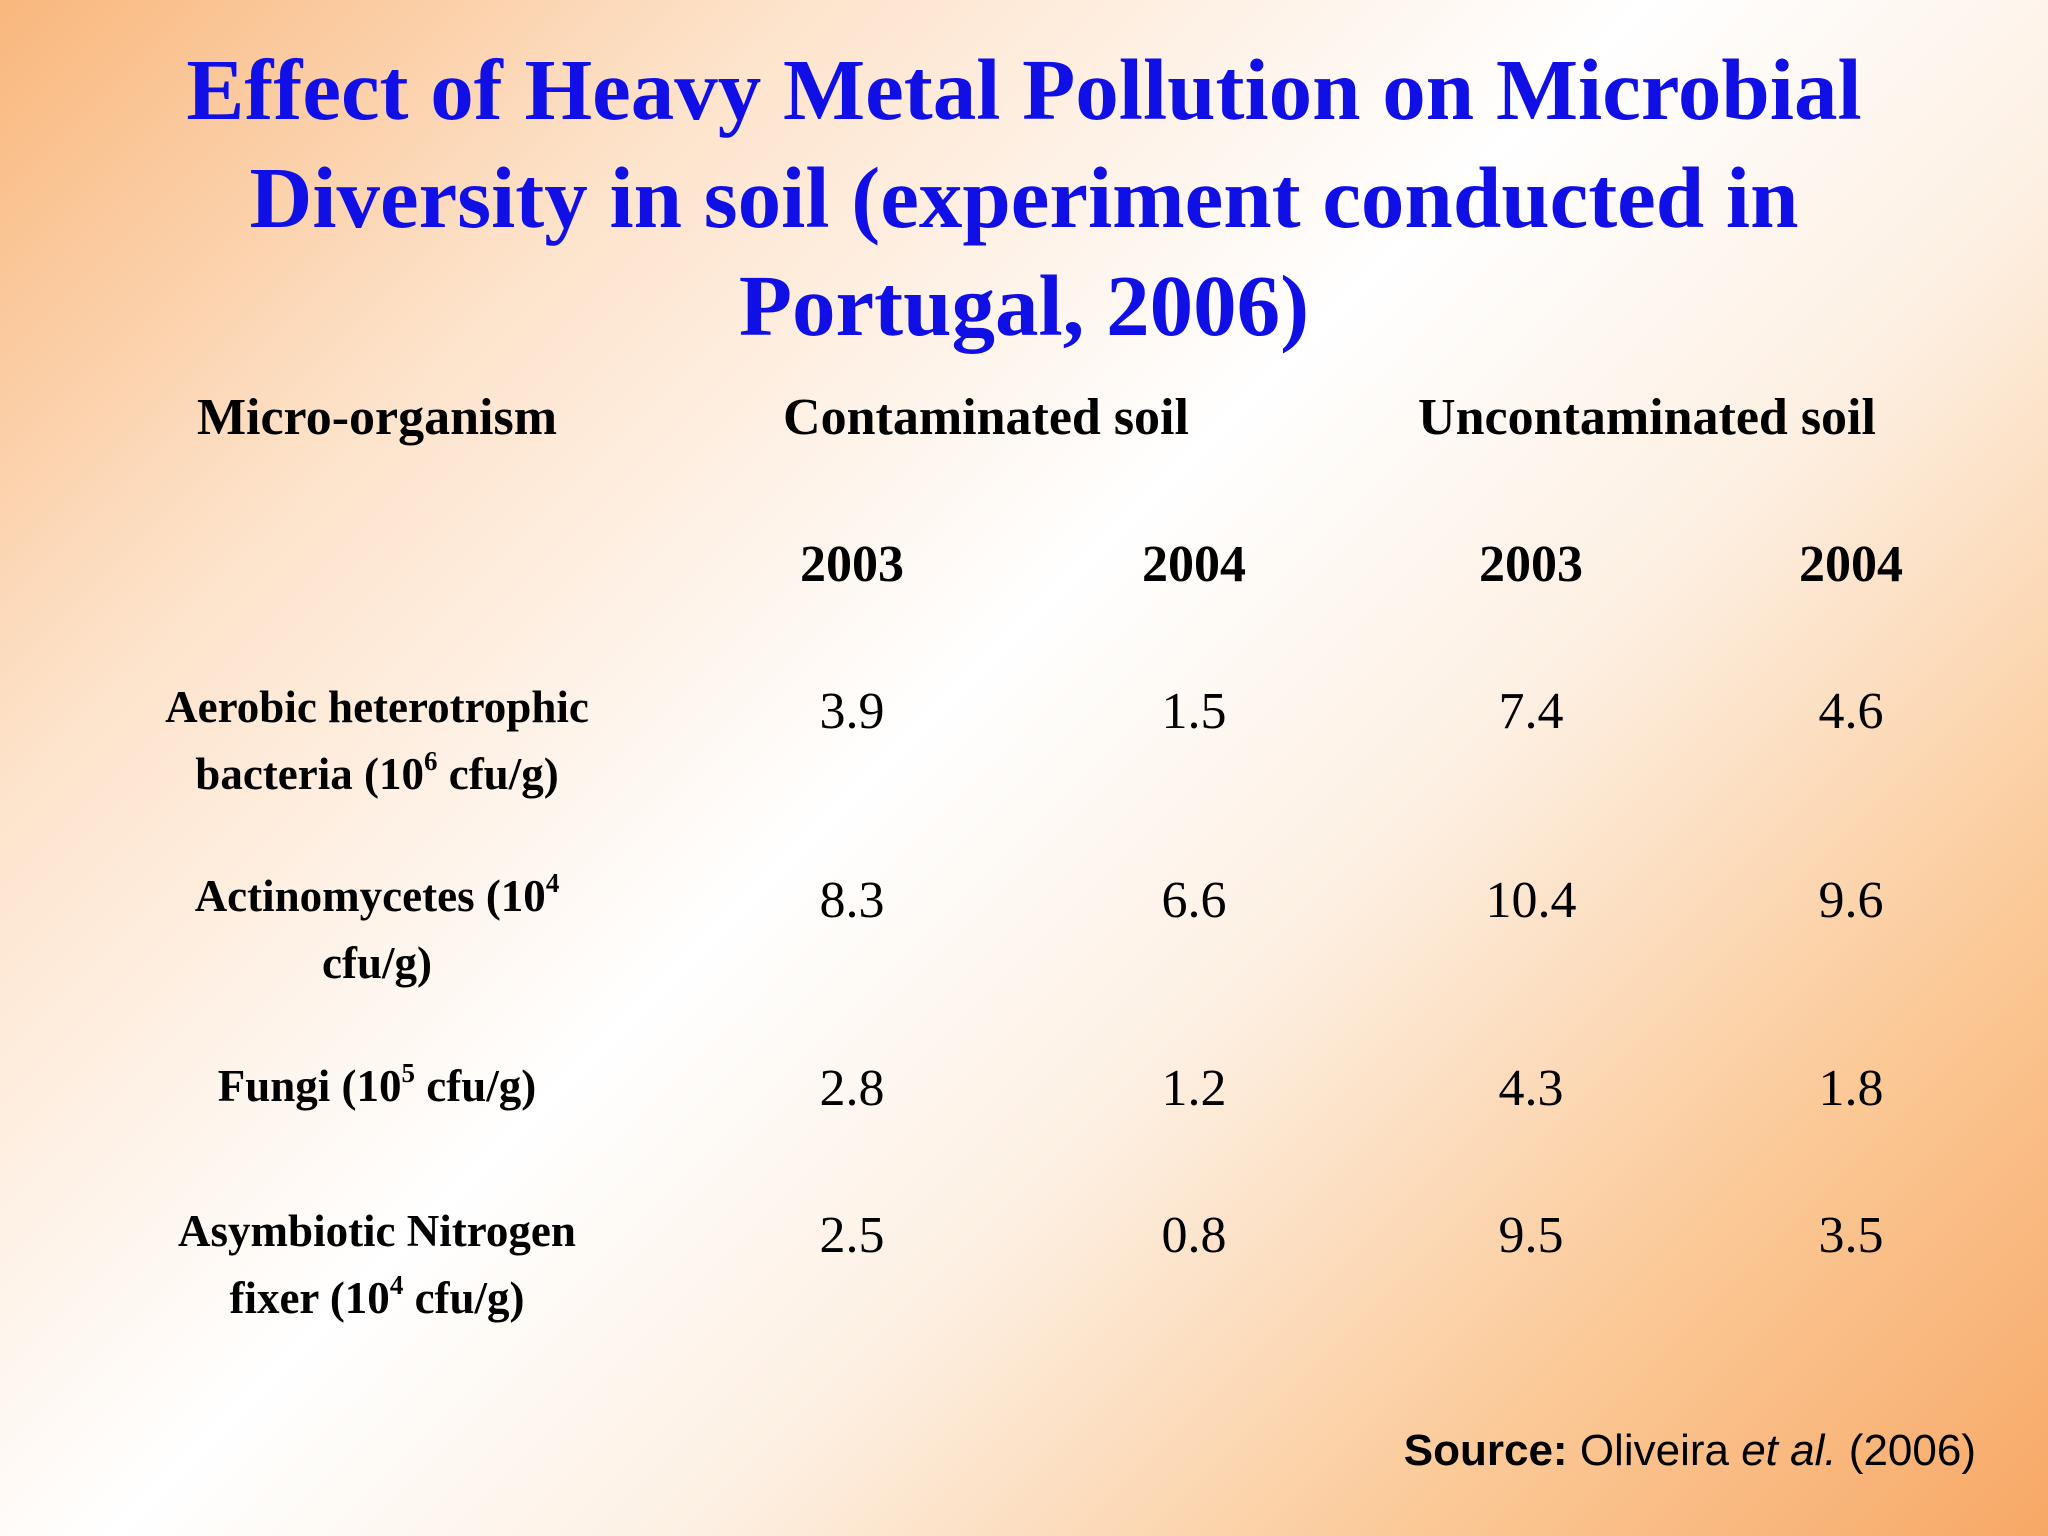  What do you see at coordinates (377, 1264) in the screenshot?
I see `row-label-nitrogen-fixer: Asymbiotic Nitrogen fixer (104 cfu/g)` at bounding box center [377, 1264].